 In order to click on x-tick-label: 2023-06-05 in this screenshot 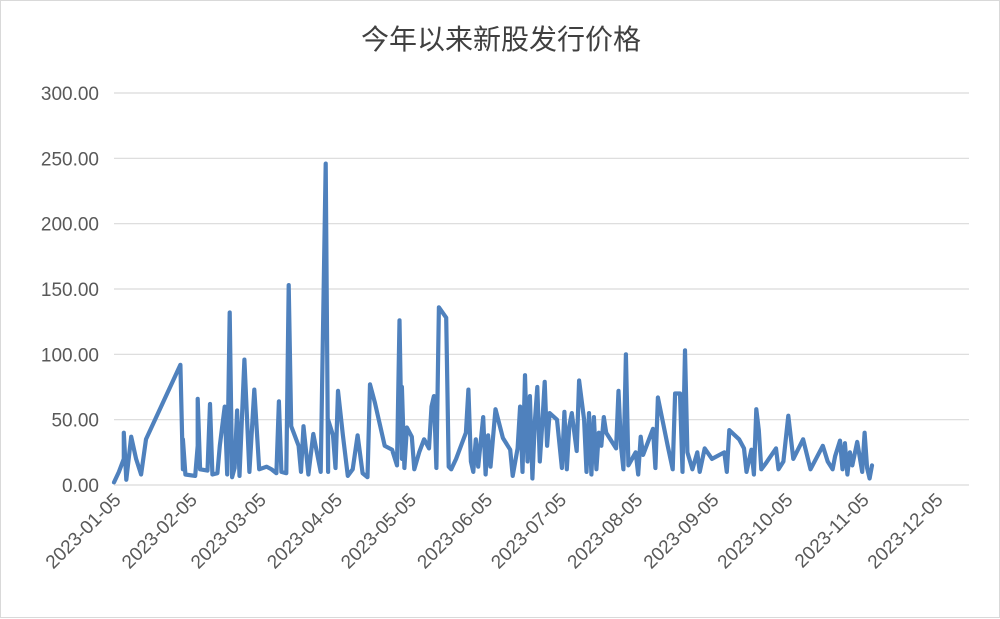, I will do `click(456, 532)`.